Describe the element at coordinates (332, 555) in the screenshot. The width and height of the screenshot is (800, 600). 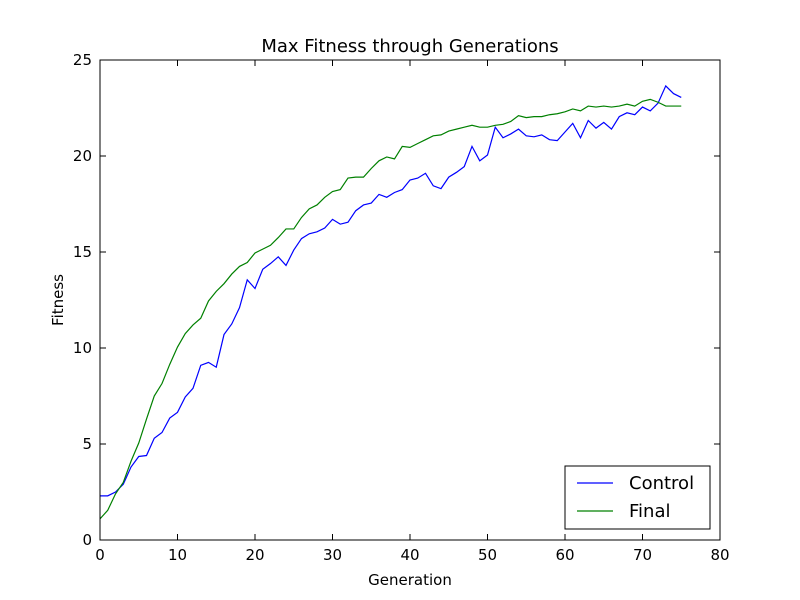
I see `x-tick-label: 30` at that location.